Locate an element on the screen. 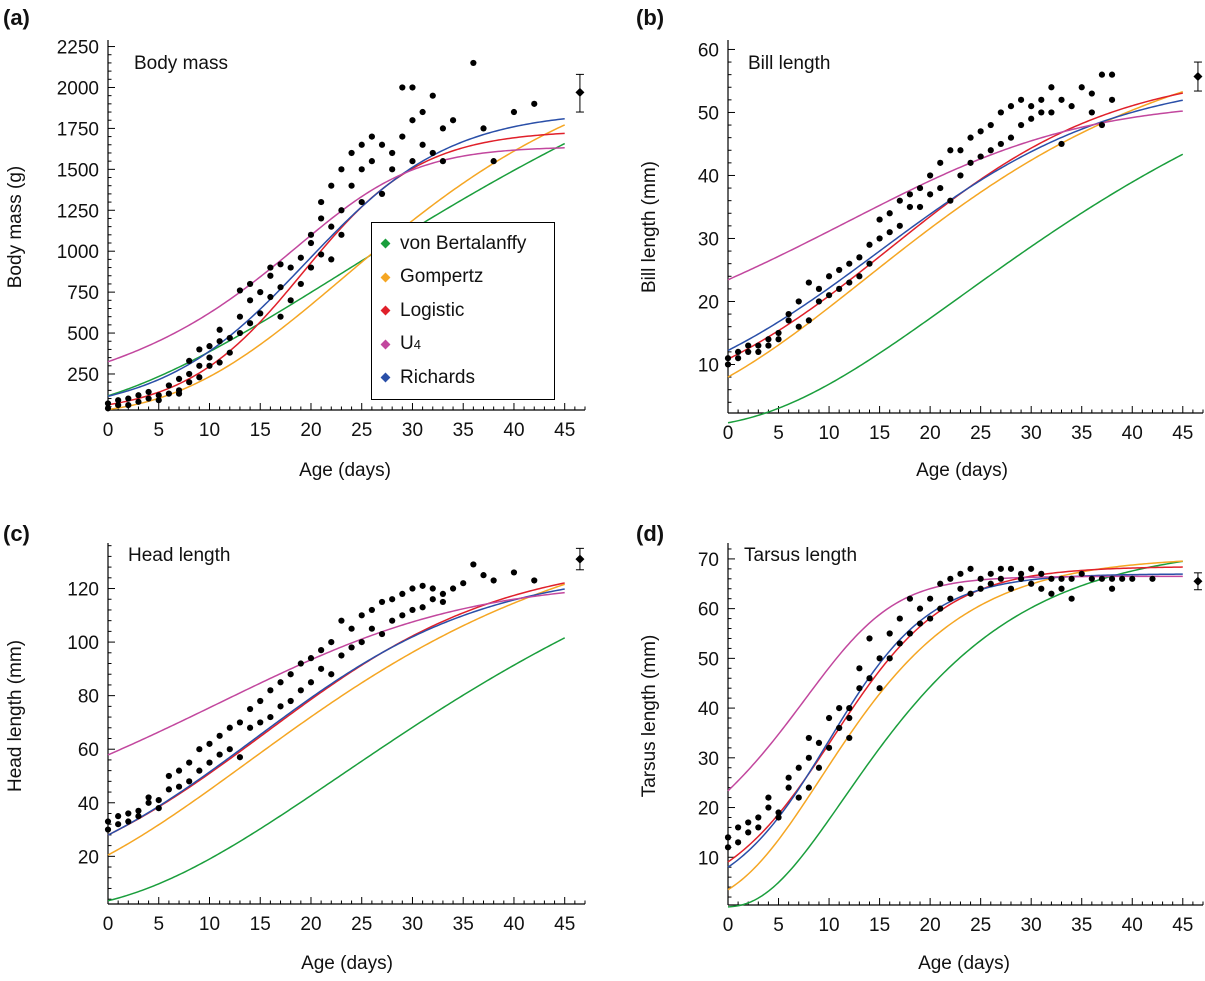 Image resolution: width=1205 pixels, height=981 pixels. y-tick-label-tarsus-length: 40 is located at coordinates (708, 709).